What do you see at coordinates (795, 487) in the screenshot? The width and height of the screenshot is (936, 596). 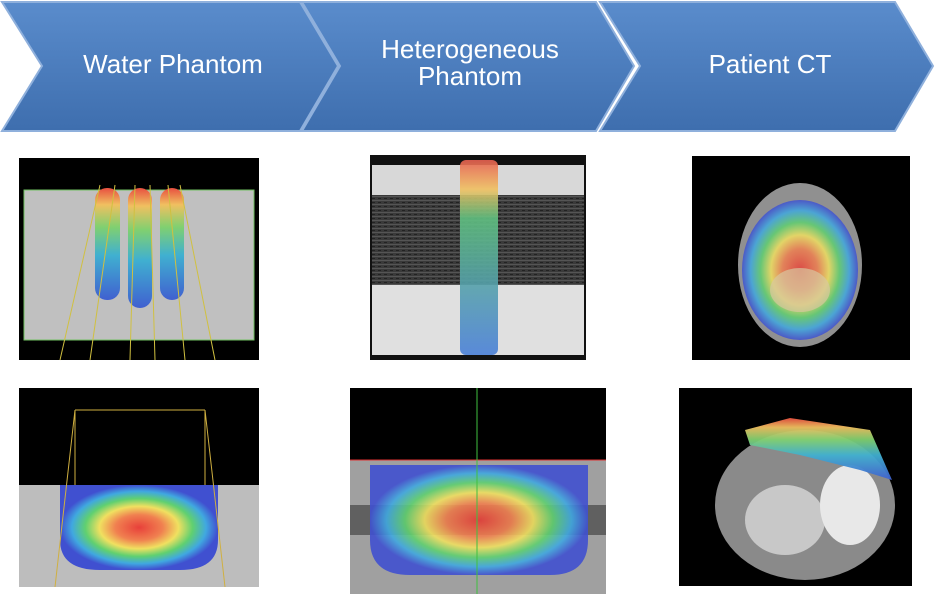 I see `abdomen-ct` at bounding box center [795, 487].